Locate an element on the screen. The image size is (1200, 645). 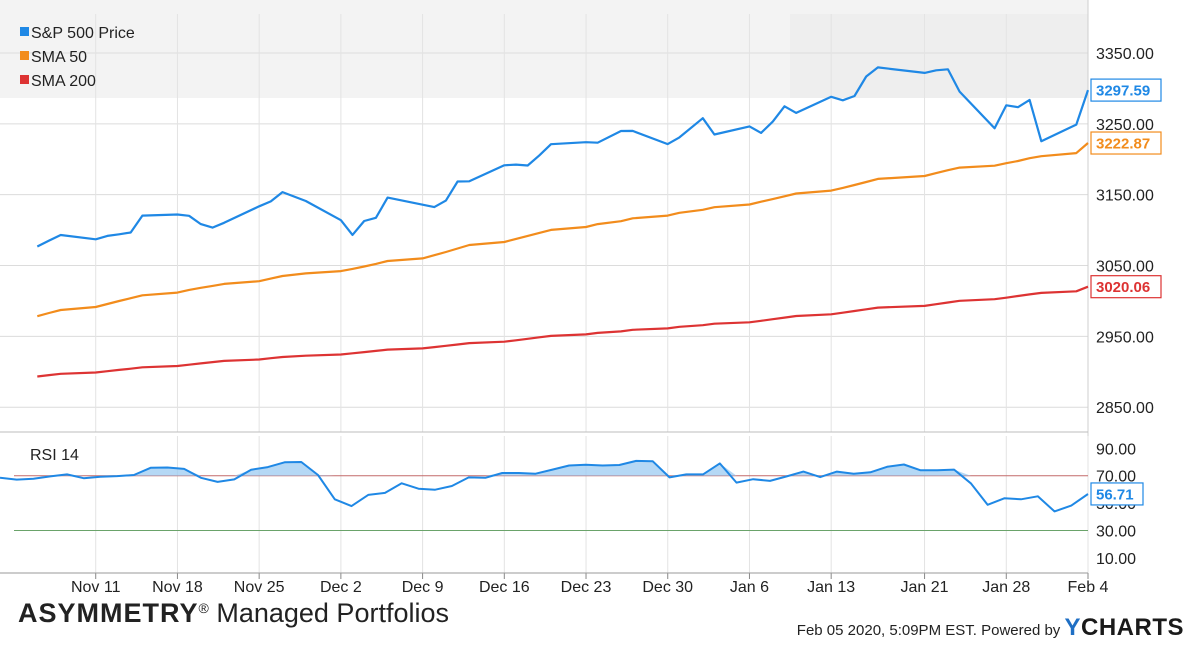
series-line is located at coordinates (563, 331).